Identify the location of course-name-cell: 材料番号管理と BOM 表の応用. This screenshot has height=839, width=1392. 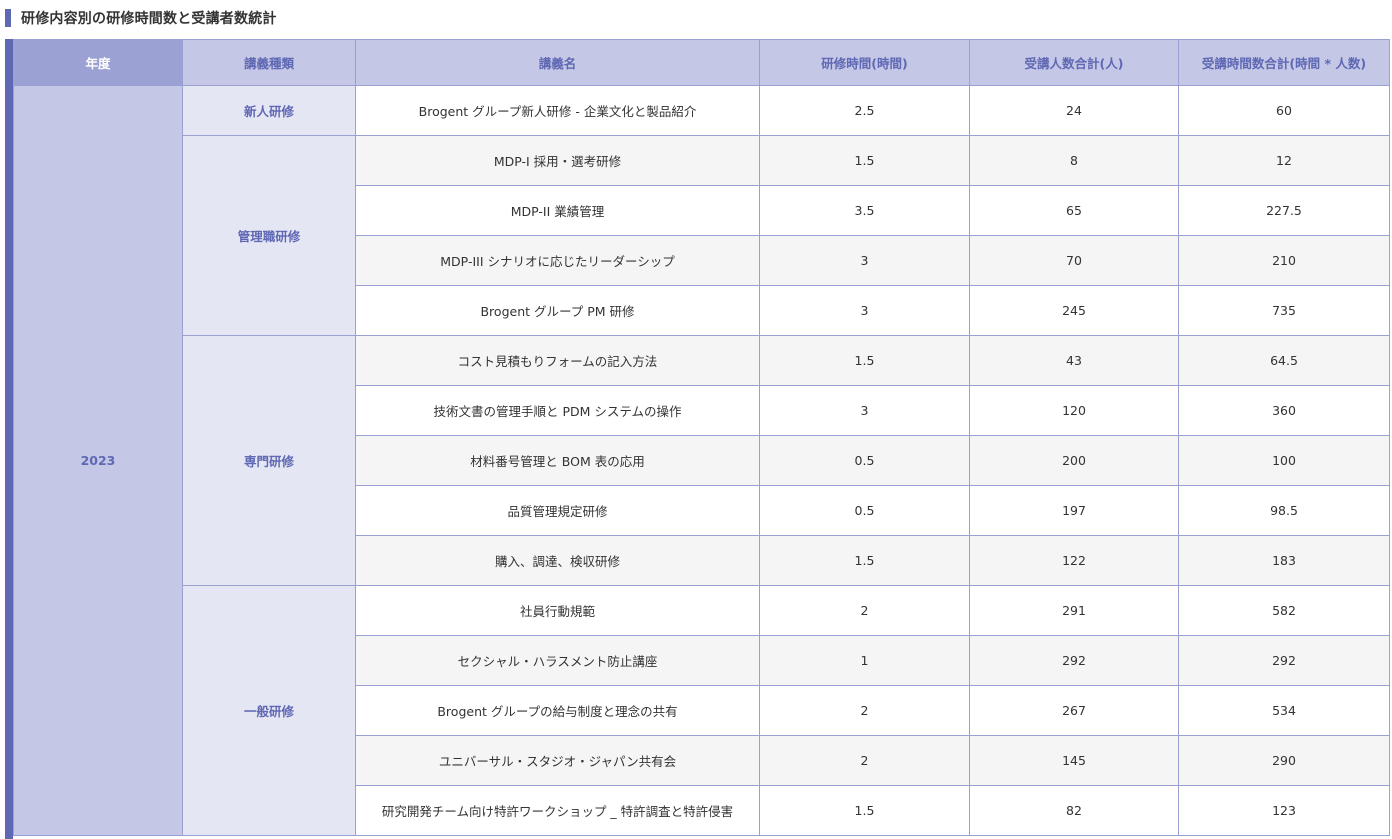
(557, 460).